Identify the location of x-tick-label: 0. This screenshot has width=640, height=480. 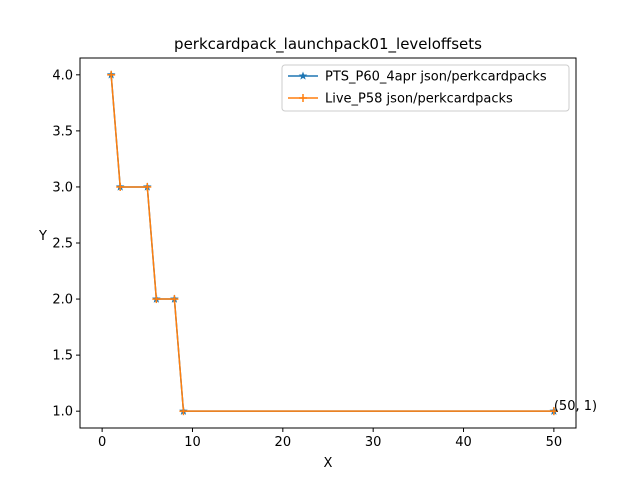
(102, 442).